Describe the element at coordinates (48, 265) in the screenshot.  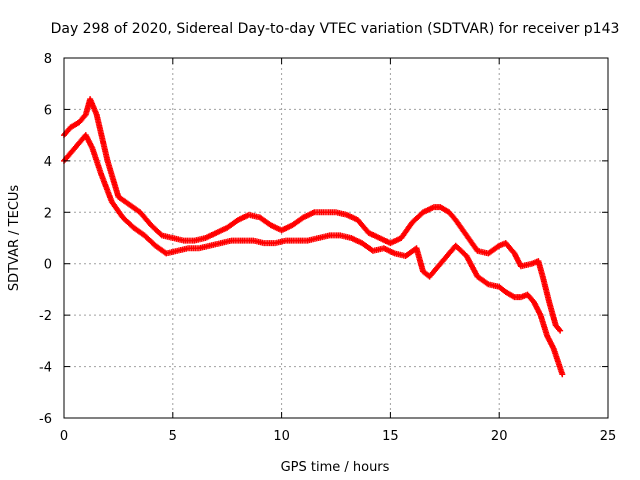
I see `y-tick-label: 0` at that location.